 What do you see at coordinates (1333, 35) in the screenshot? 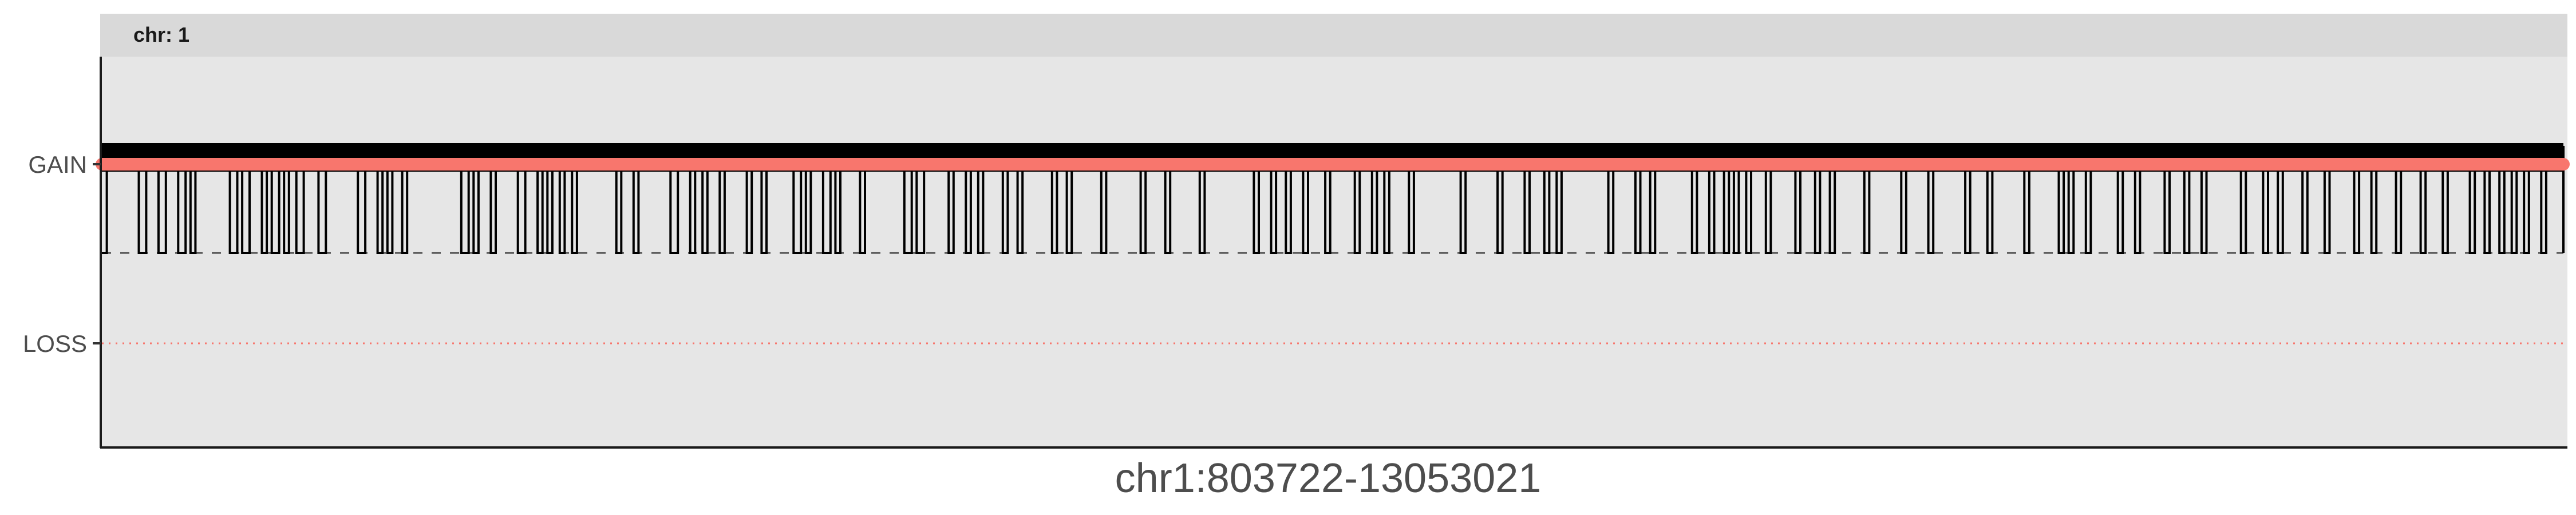
I see `strip-background` at bounding box center [1333, 35].